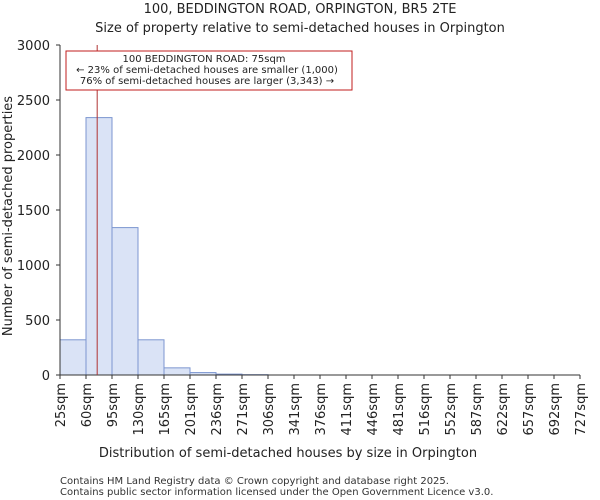  Describe the element at coordinates (373, 409) in the screenshot. I see `x-tick-label: 446sqm` at that location.